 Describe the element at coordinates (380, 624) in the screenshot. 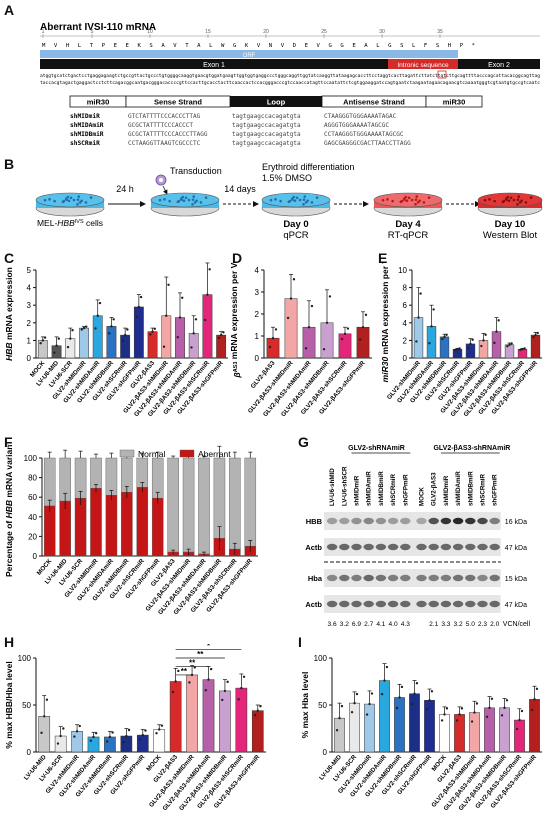

I see `vcn-value: 4.1` at that location.